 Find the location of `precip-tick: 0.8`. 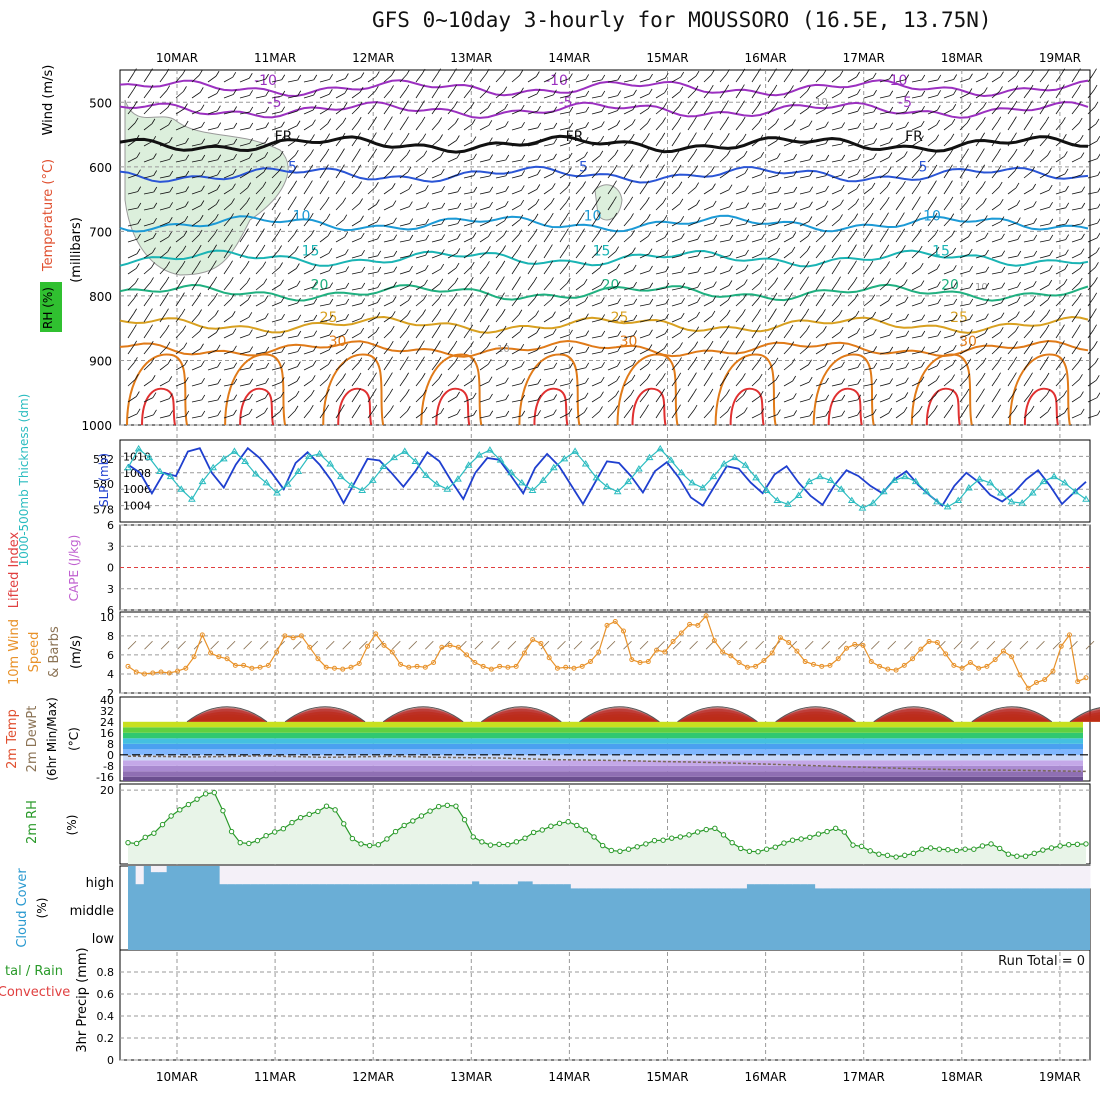

precip-tick: 0.8 is located at coordinates (106, 972).